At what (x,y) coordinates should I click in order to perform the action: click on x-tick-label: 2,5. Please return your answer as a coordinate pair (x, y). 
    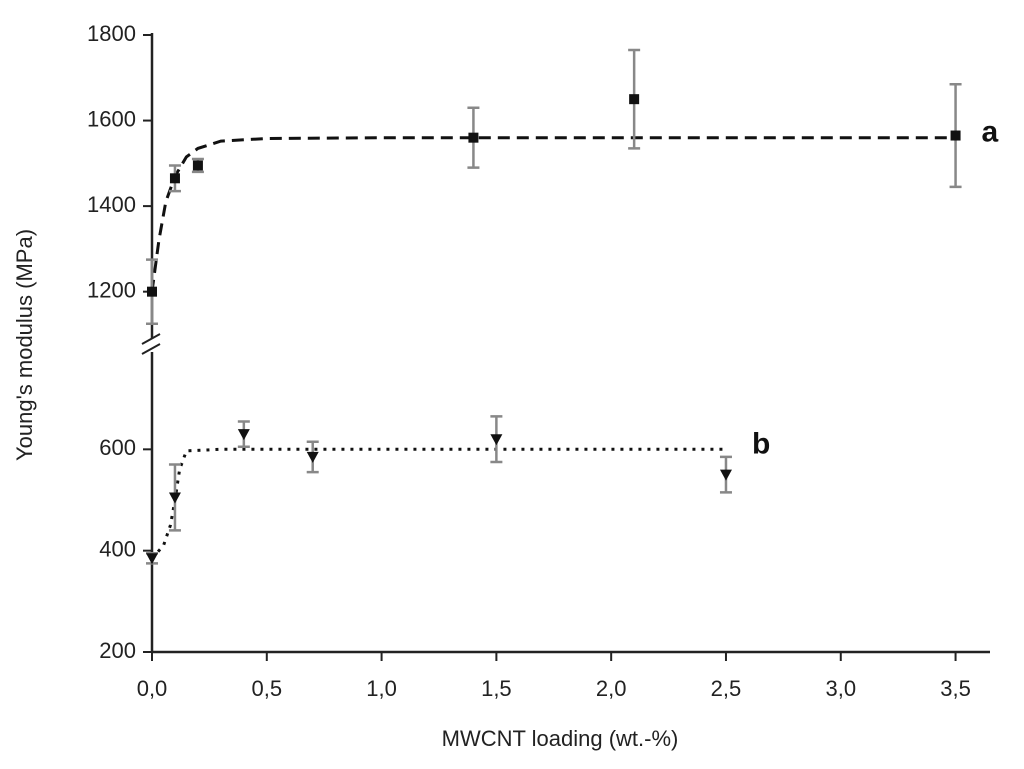
    Looking at the image, I should click on (726, 688).